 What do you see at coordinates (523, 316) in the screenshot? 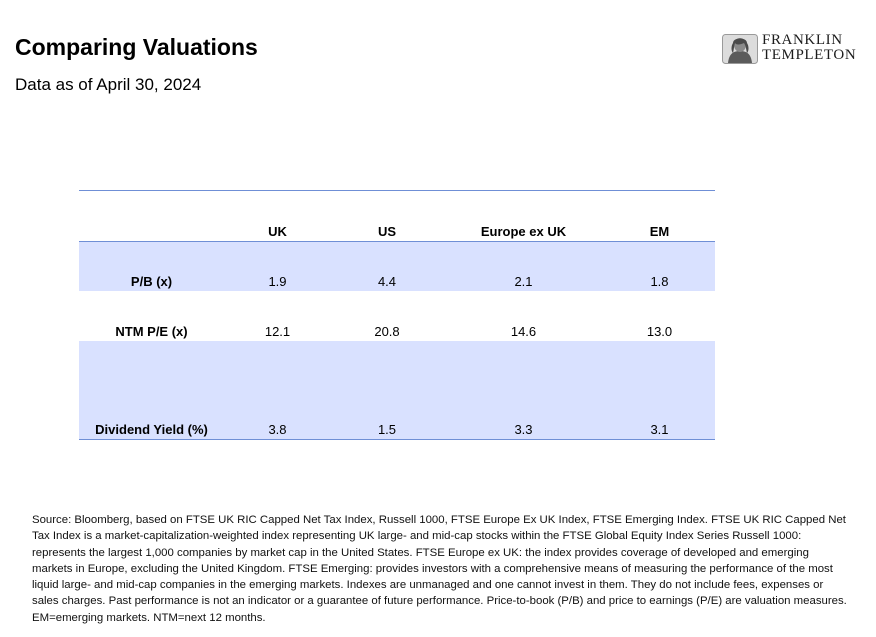
I see `cell-value: 14.6` at bounding box center [523, 316].